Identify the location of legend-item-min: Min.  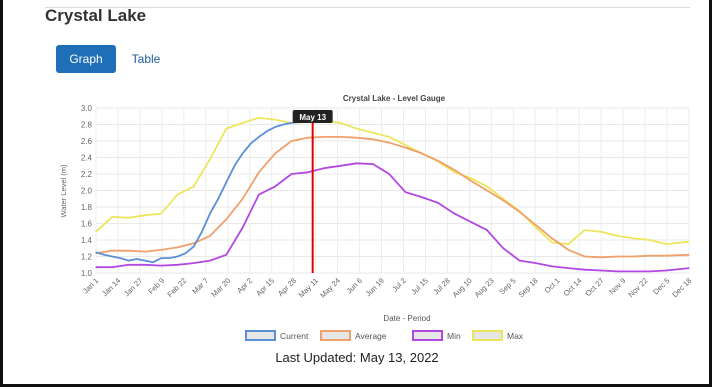
(436, 335).